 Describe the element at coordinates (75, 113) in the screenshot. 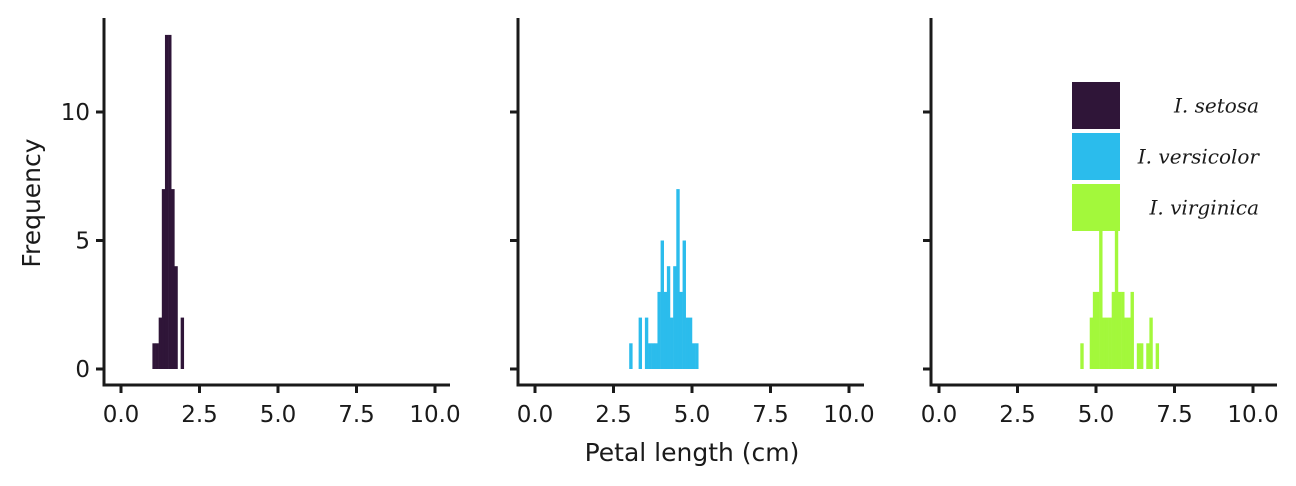

I see `y-tick-label: 10` at that location.